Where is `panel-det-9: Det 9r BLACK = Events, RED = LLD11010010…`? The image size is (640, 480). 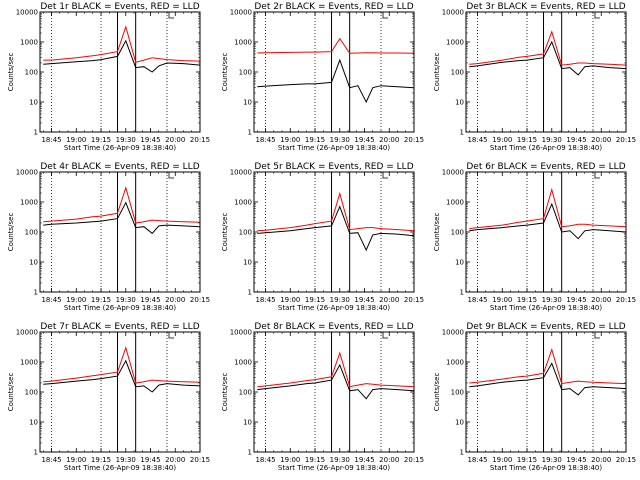 panel-det-9: Det 9r BLACK = Events, RED = LLD11010010… is located at coordinates (534, 397).